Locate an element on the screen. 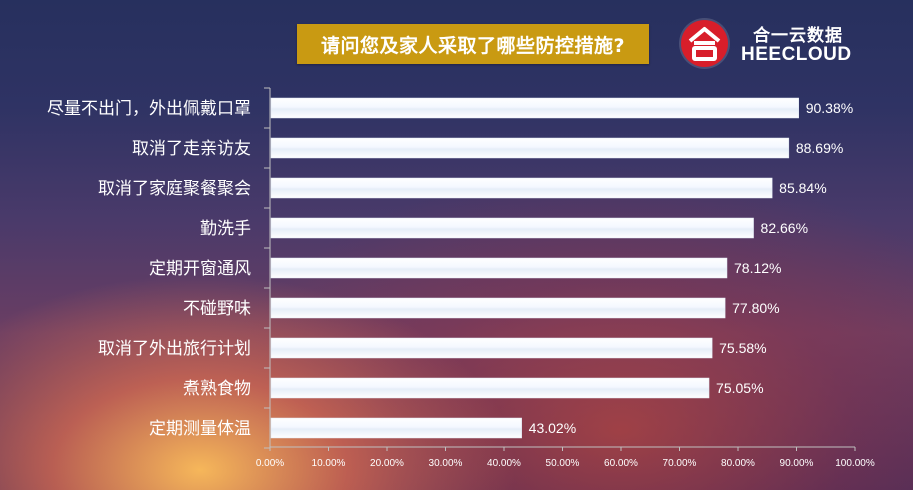  brand-logo: 合一云数据 HEECLOUD is located at coordinates (781, 44).